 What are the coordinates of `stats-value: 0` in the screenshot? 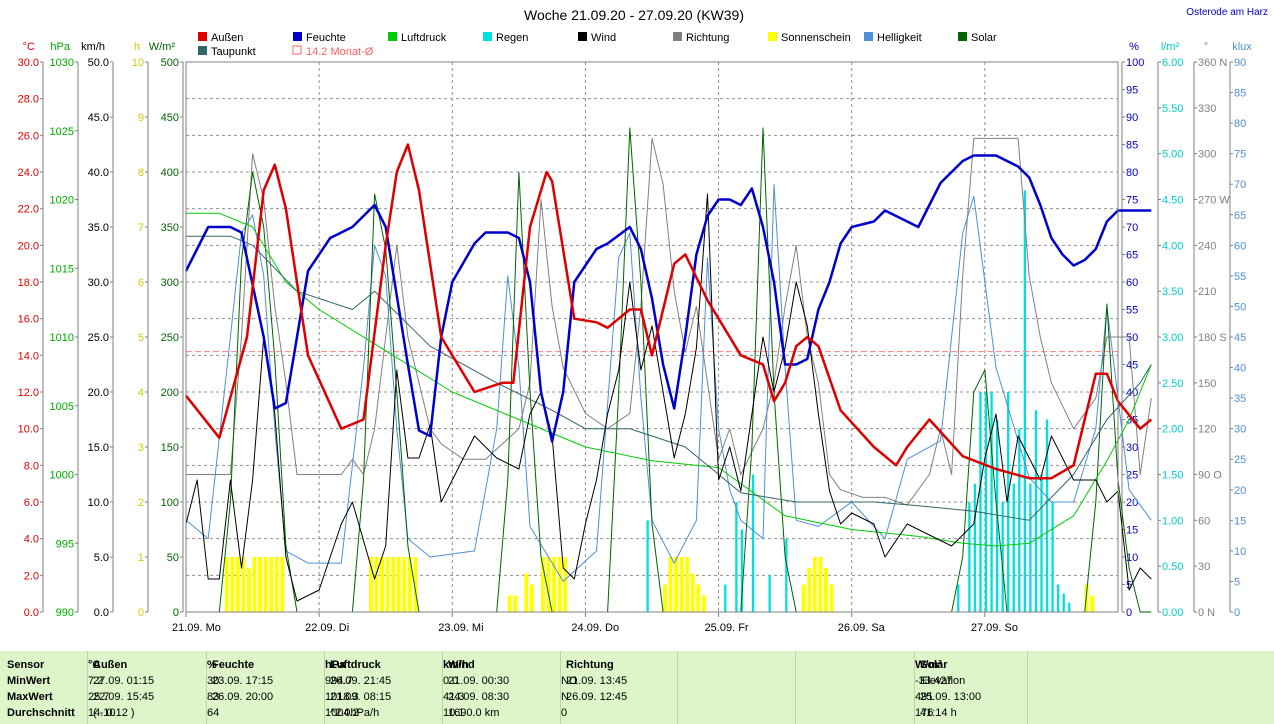 It's located at (564, 713).